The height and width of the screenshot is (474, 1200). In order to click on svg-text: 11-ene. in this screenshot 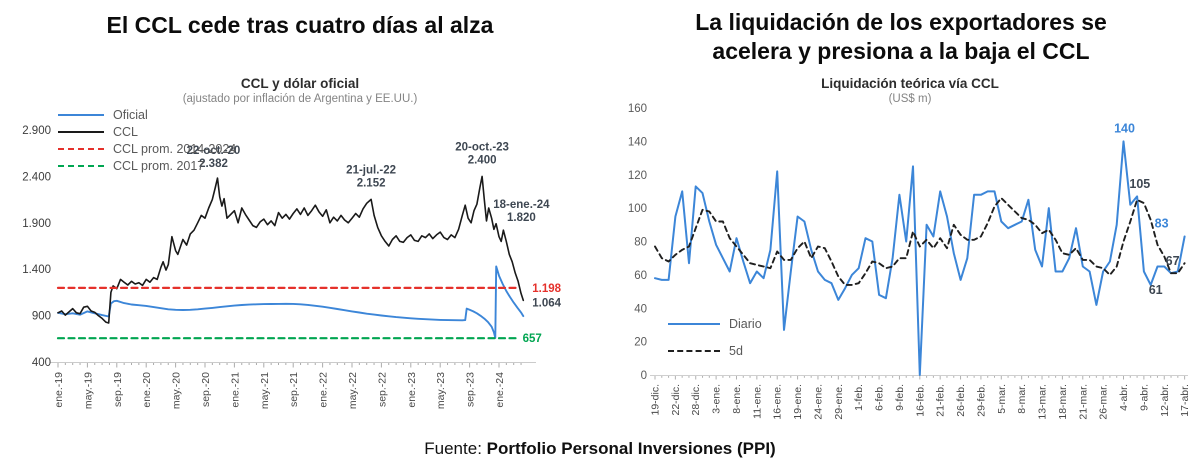, I will do `click(757, 401)`.